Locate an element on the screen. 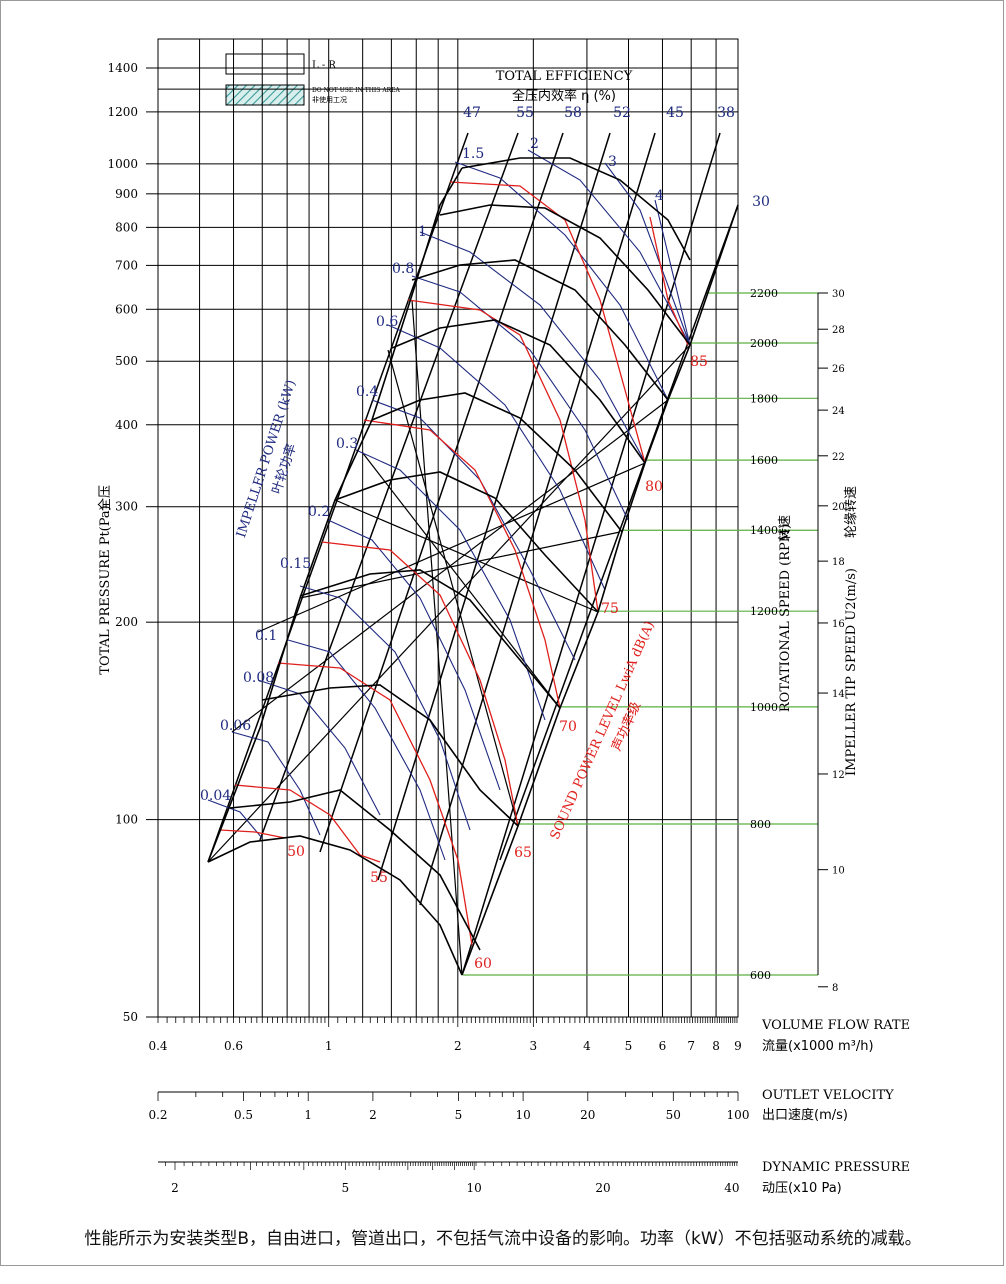 This screenshot has width=1006, height=1284. power-label: 0.6 is located at coordinates (387, 322).